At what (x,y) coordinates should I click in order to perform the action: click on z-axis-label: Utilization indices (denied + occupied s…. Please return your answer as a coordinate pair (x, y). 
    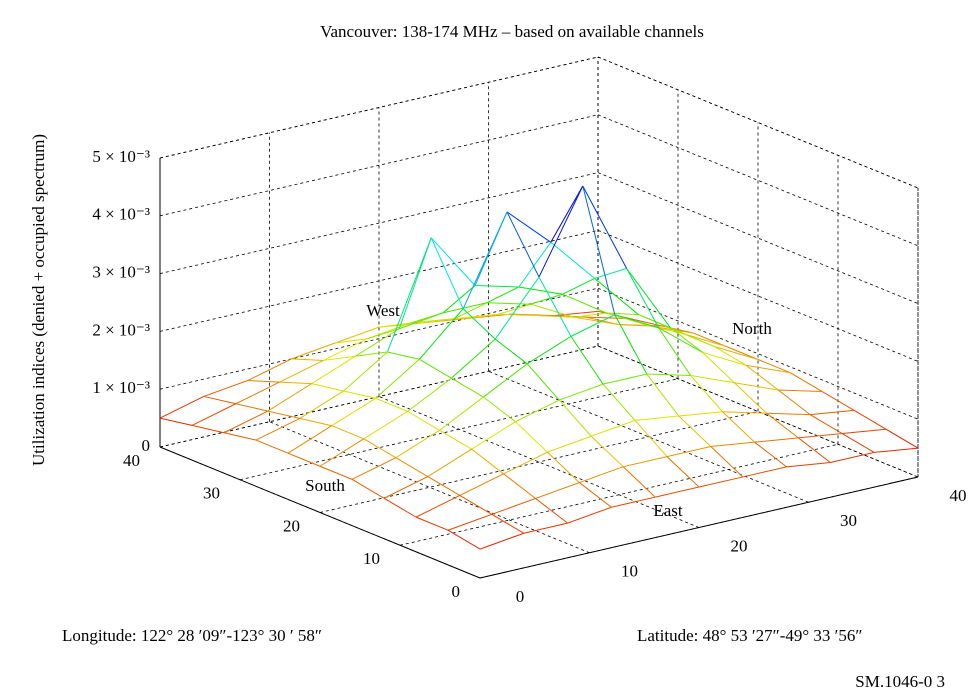
    Looking at the image, I should click on (38, 300).